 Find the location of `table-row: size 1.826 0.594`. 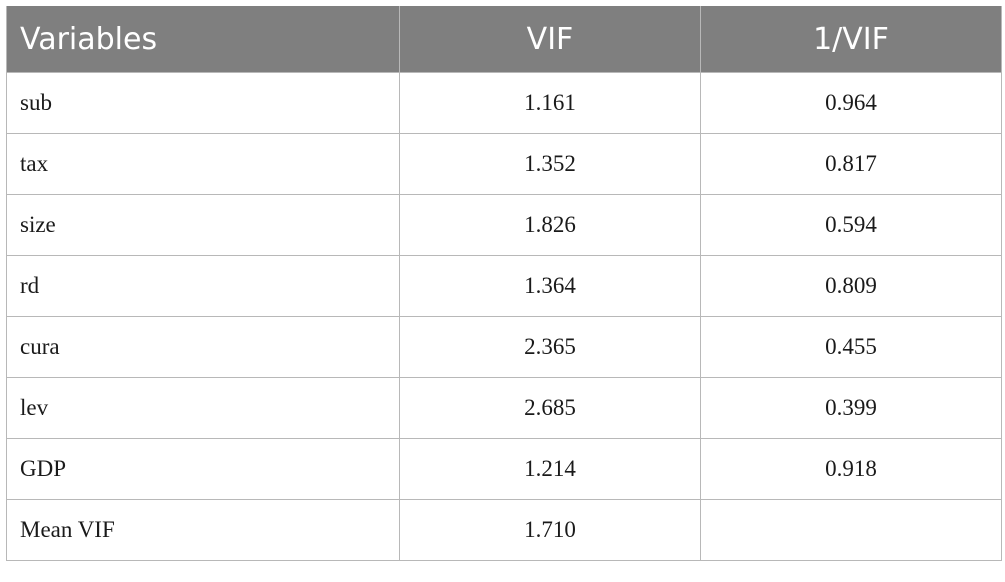

table-row: size 1.826 0.594 is located at coordinates (504, 225).